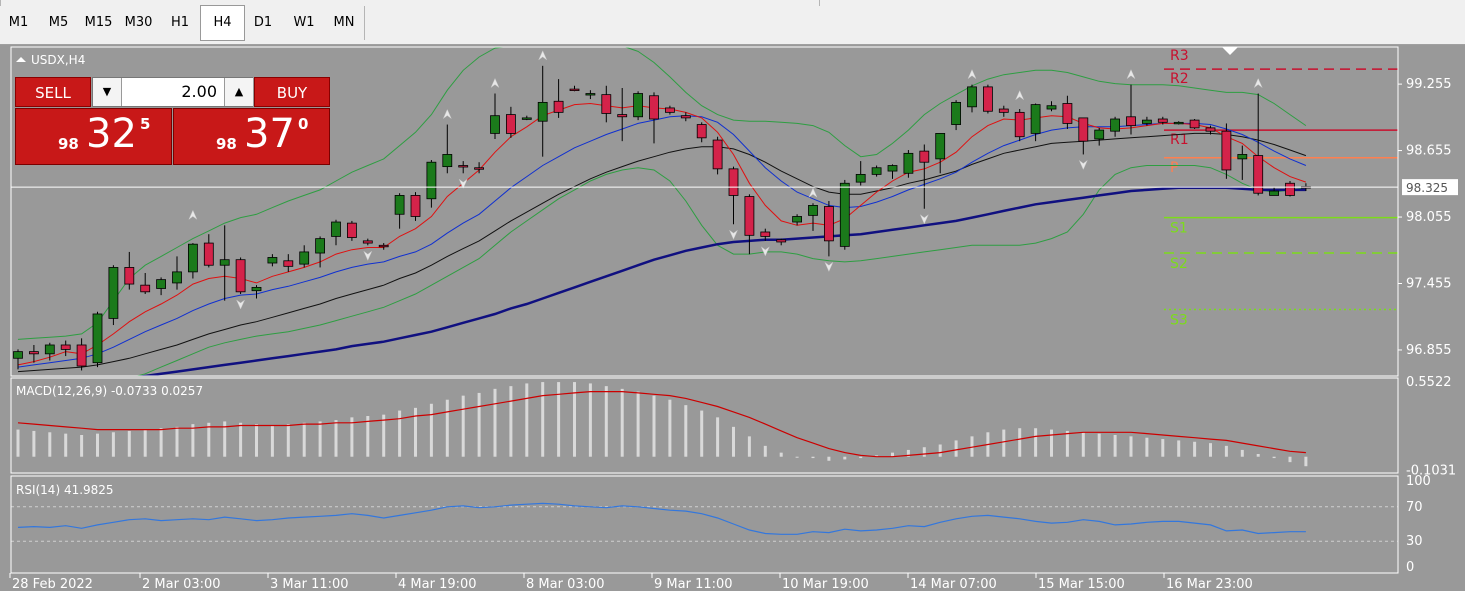 The height and width of the screenshot is (591, 1465). I want to click on timeframe-button-m5: M5, so click(58, 22).